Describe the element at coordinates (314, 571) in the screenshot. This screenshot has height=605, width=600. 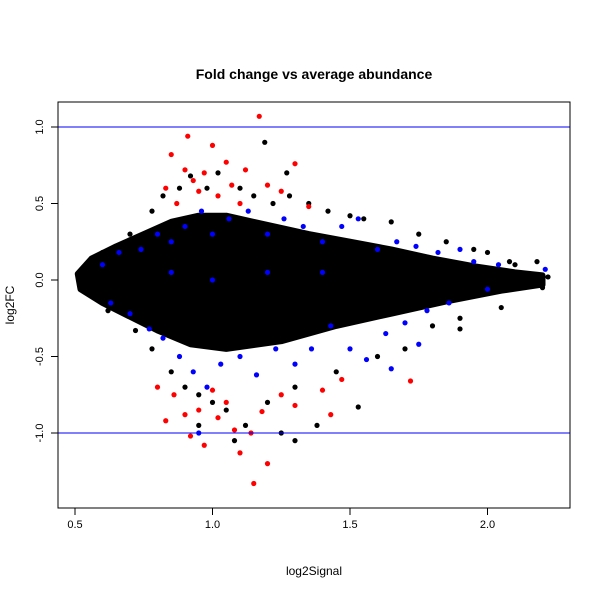
I see `x-axis-label: log2Signal` at that location.